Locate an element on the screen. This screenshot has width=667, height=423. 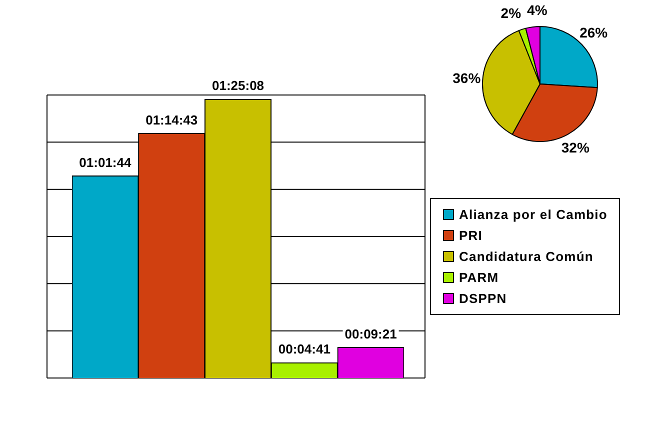
data-label: 00:09:21 is located at coordinates (370, 334).